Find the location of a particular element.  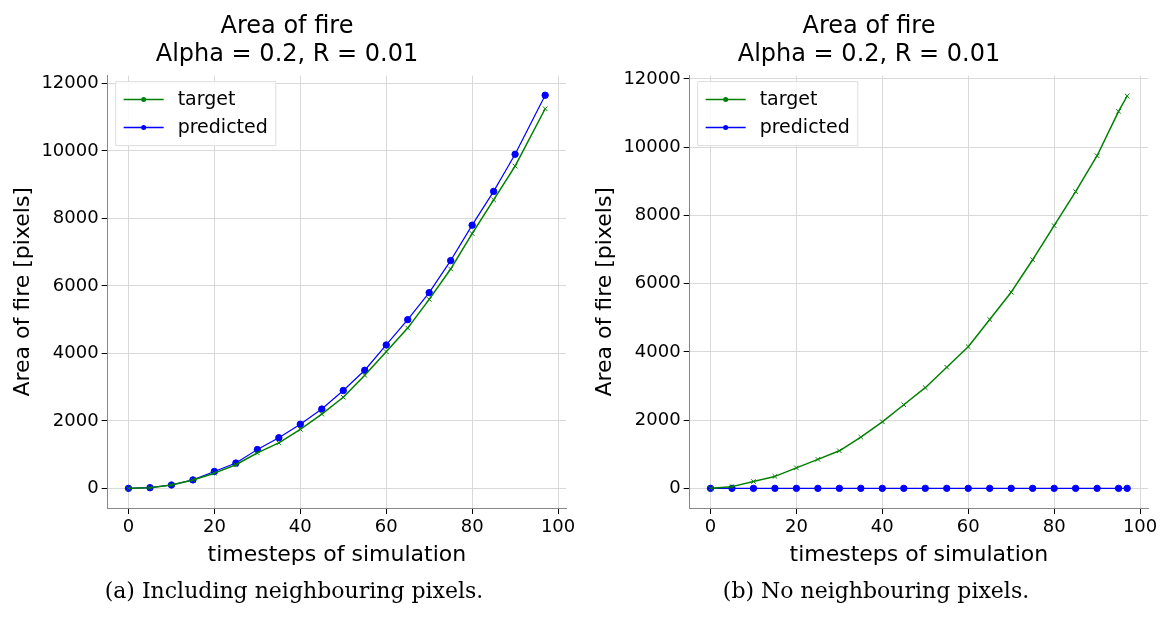

text: (b) No neighbouring pixels. is located at coordinates (876, 590).